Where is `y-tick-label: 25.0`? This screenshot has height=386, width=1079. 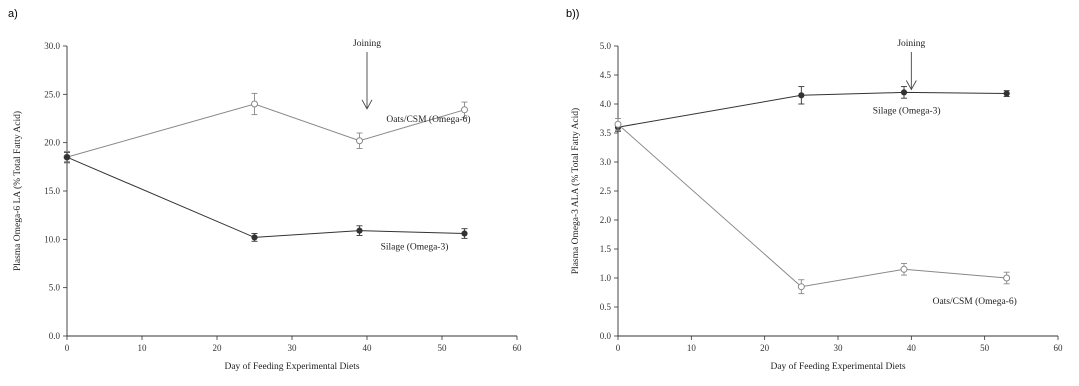
y-tick-label: 25.0 is located at coordinates (52, 94).